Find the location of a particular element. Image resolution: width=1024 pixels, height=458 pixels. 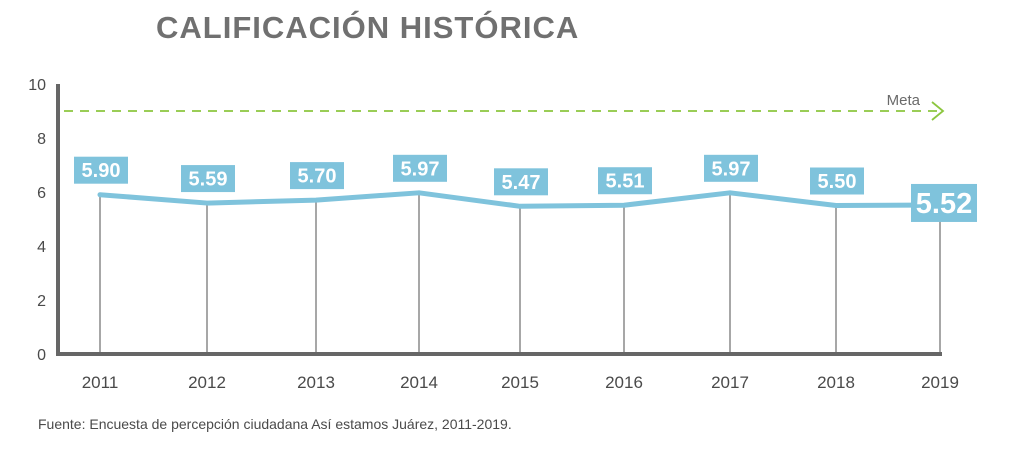

series-line is located at coordinates (520, 199).